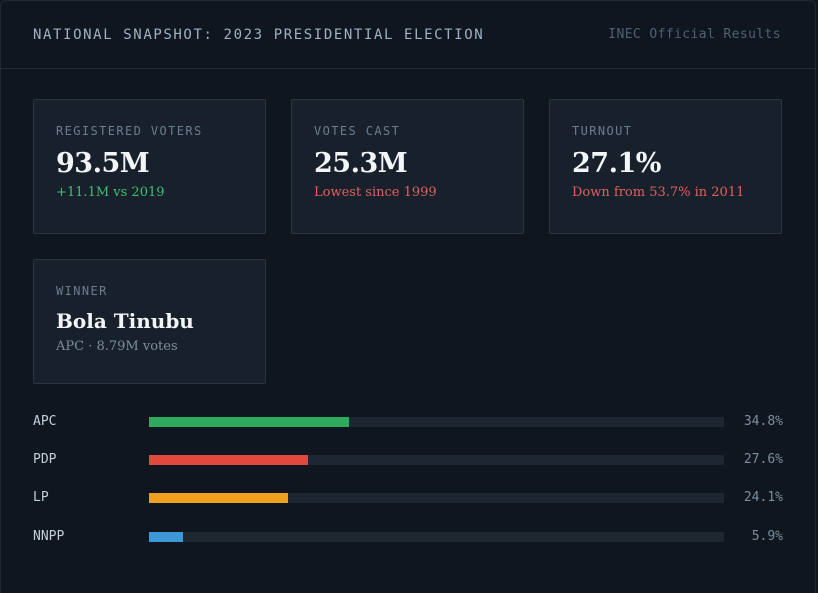 This screenshot has height=593, width=818. What do you see at coordinates (602, 131) in the screenshot?
I see `turnout-label: TURNOUT` at bounding box center [602, 131].